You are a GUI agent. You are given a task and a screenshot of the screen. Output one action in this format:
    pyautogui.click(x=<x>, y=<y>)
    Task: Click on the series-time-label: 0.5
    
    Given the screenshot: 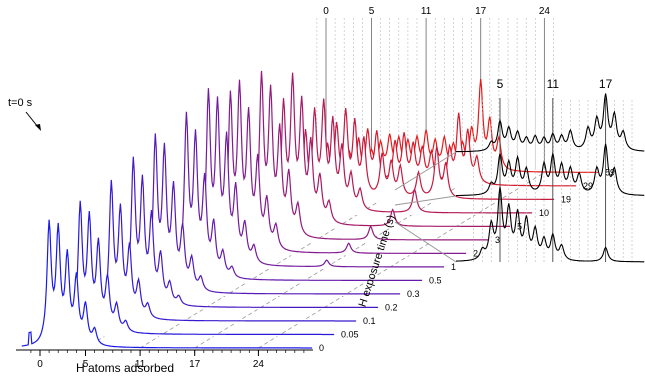 What is the action you would take?
    pyautogui.click(x=435, y=281)
    